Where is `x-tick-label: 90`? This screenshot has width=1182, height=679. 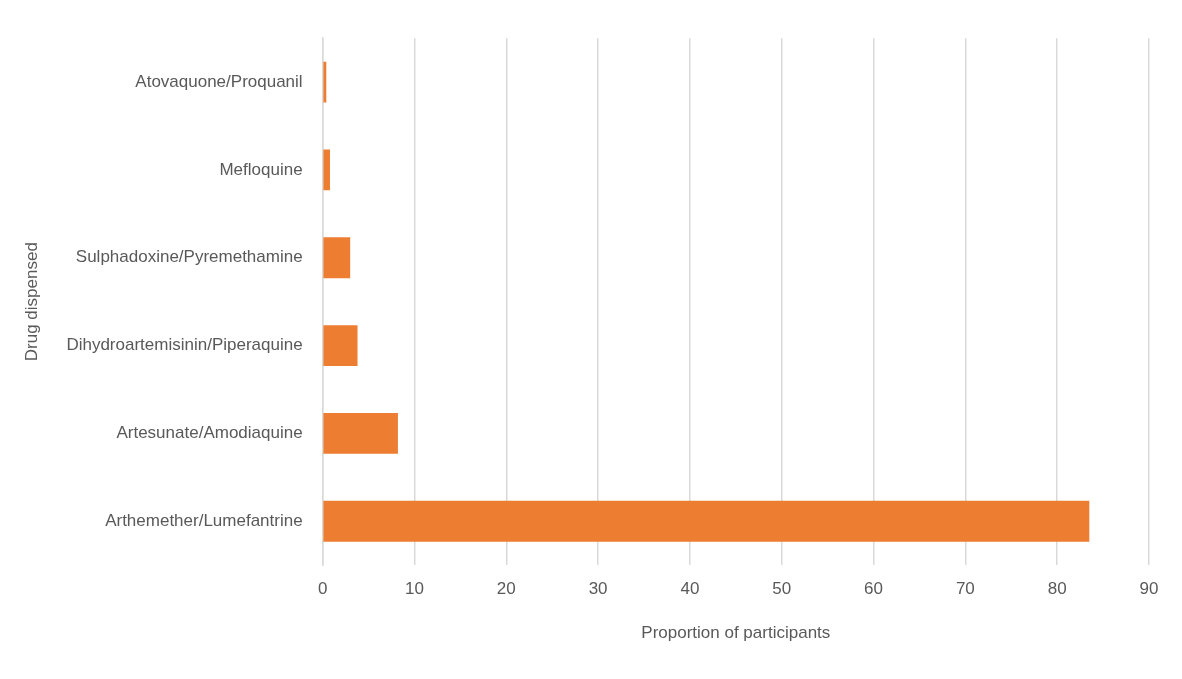
x-tick-label: 90 is located at coordinates (1149, 589).